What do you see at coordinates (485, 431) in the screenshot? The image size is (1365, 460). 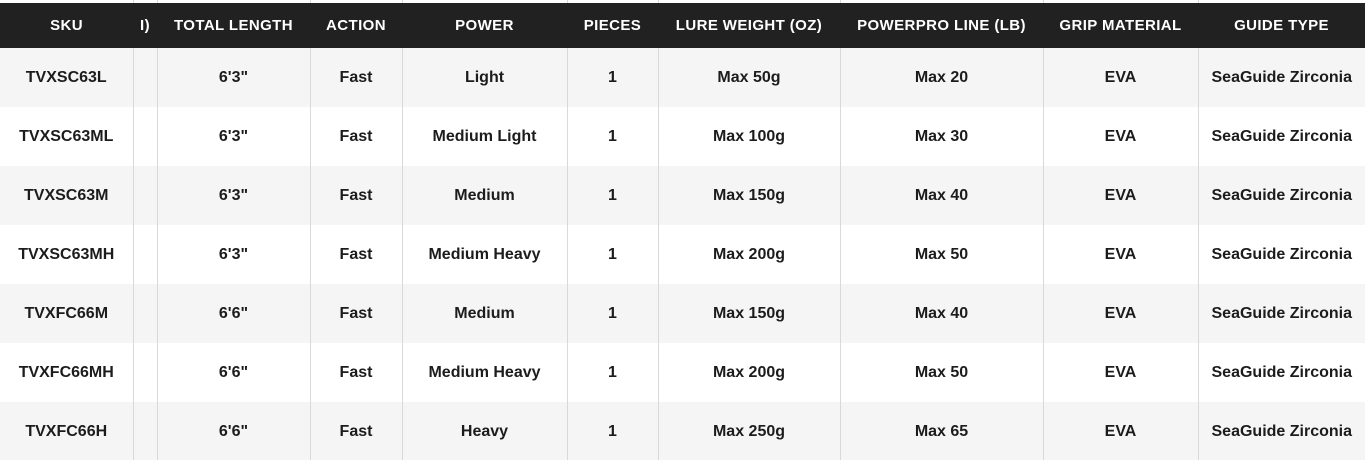 I see `cell-power: Heavy` at bounding box center [485, 431].